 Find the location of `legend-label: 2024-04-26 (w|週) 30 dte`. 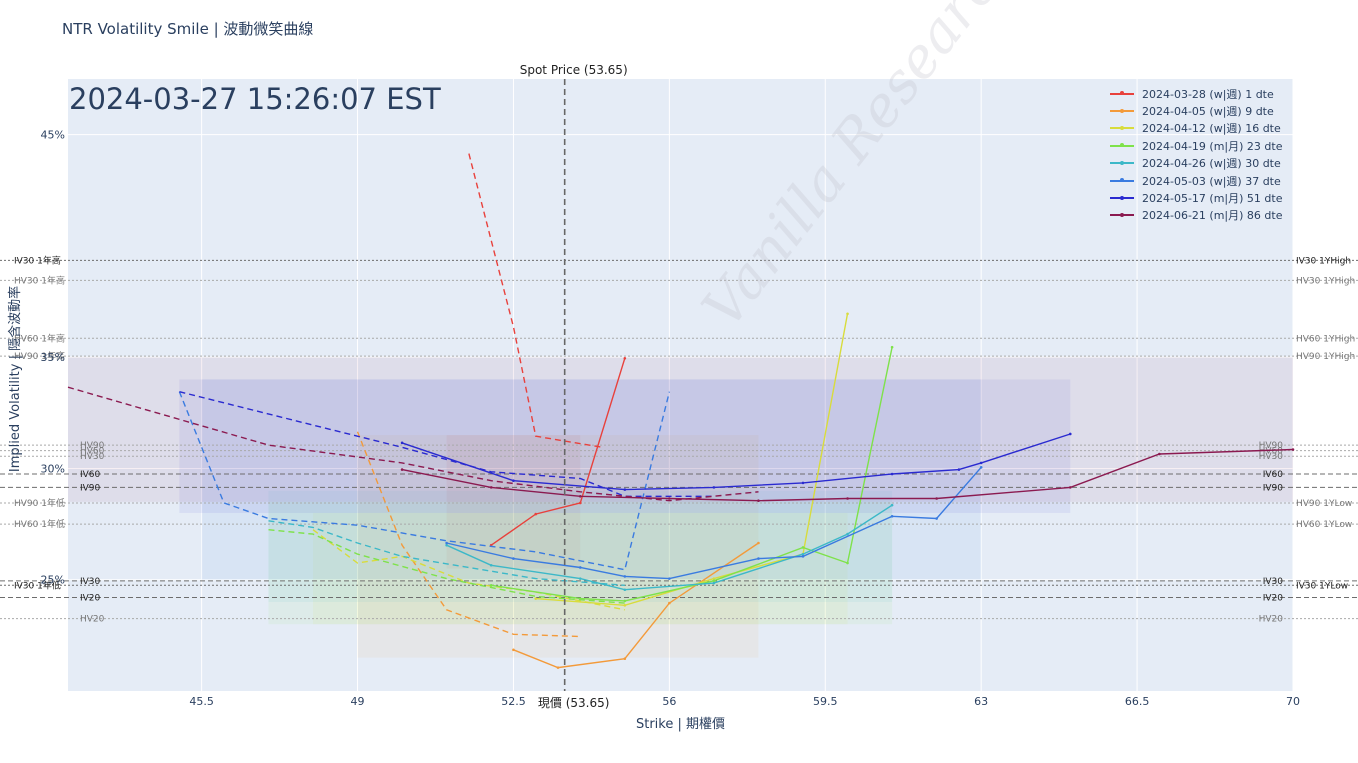

legend-label: 2024-04-26 (w|週) 30 dte is located at coordinates (1211, 164).